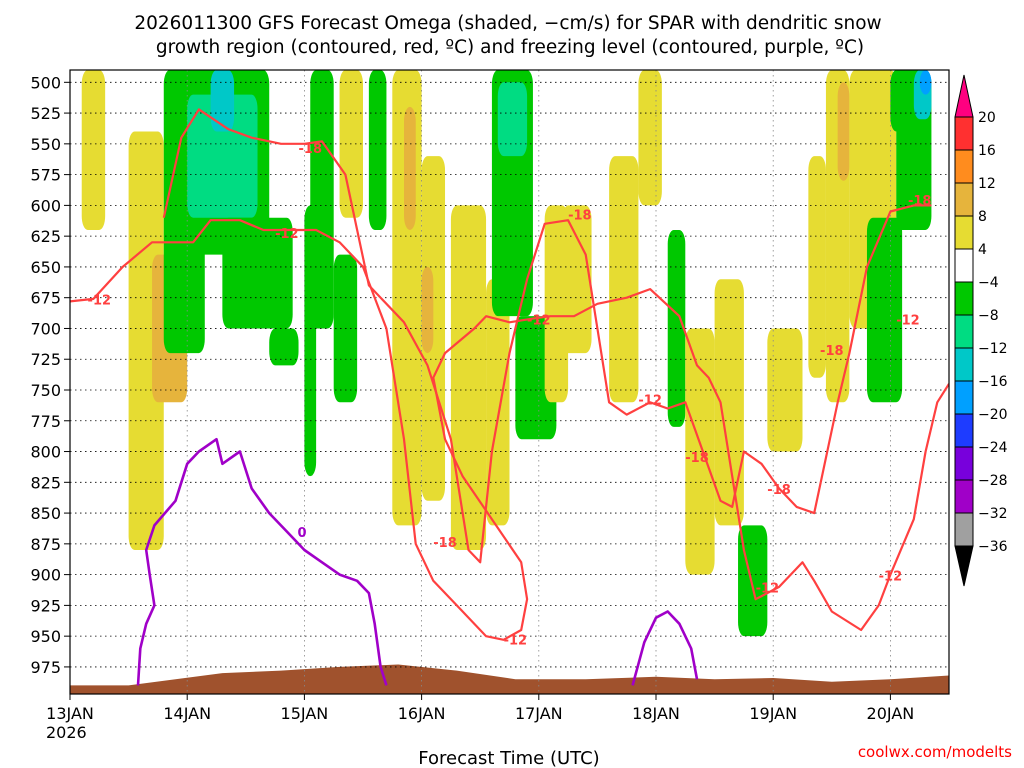 This screenshot has width=1024, height=768. What do you see at coordinates (982, 250) in the screenshot?
I see `colorbar-tick-label: 4` at bounding box center [982, 250].